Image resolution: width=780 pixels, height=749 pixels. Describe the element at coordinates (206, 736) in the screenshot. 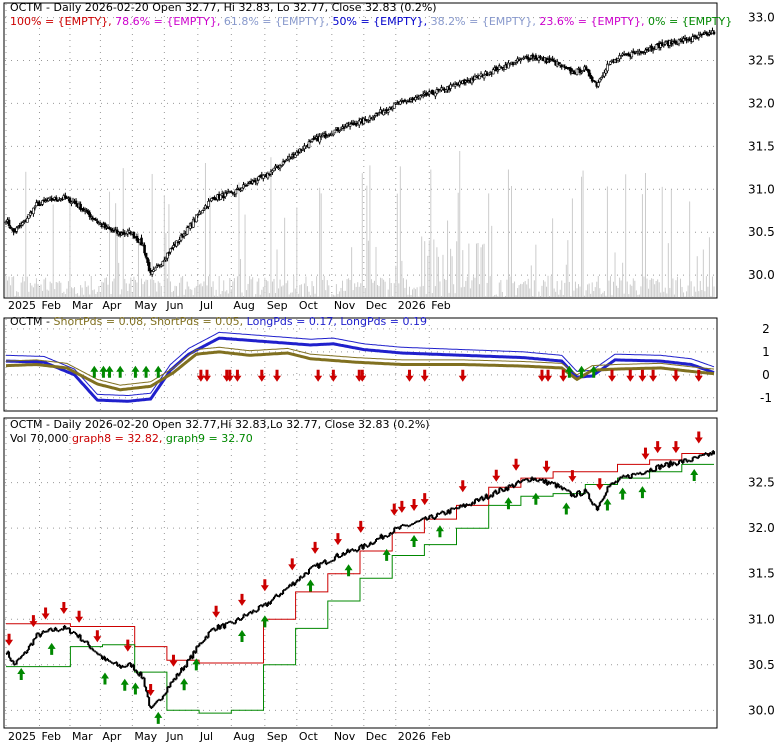

I see `x-tick-label: Jul` at that location.